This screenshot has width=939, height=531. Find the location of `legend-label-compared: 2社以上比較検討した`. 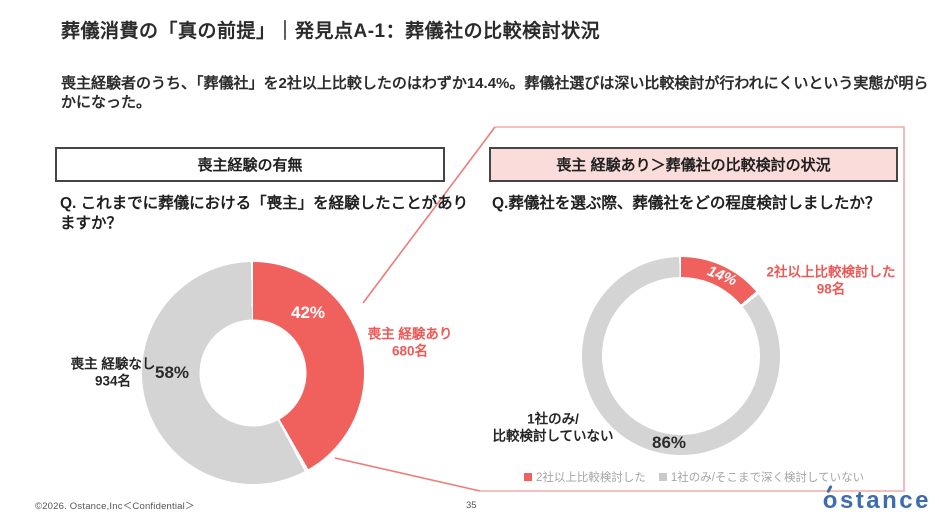

legend-label-compared: 2社以上比較検討した is located at coordinates (591, 478).